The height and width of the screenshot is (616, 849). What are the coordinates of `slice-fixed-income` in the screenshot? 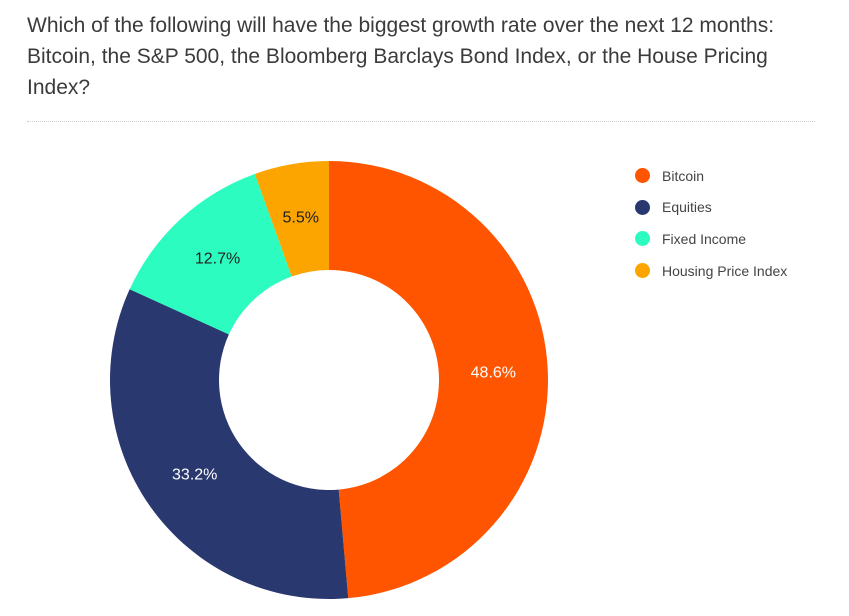 It's located at (210, 254).